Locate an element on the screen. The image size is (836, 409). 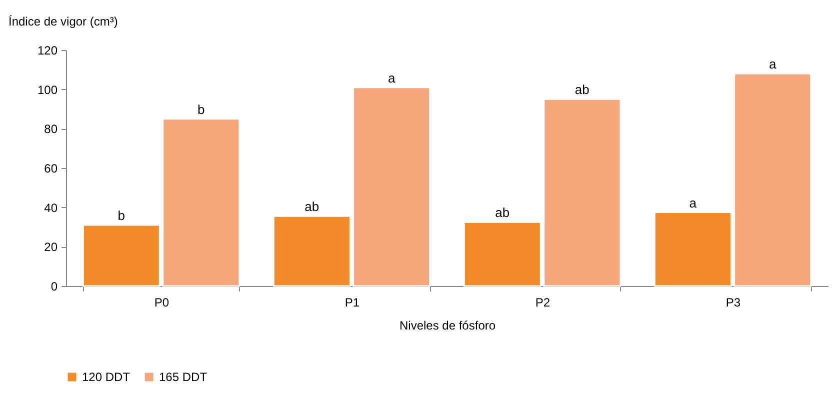
x-axis-title: Niveles de fósforo is located at coordinates (447, 325).